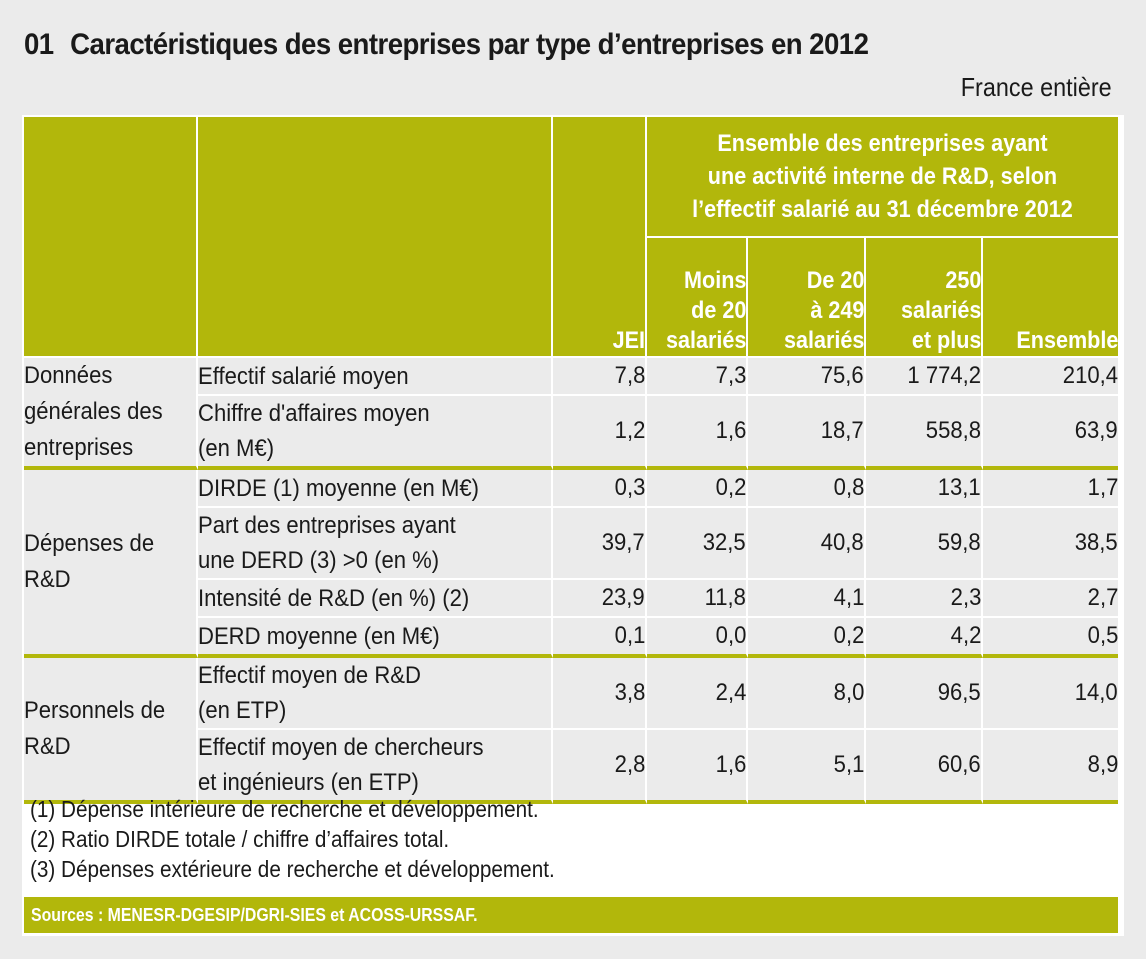  What do you see at coordinates (600, 544) in the screenshot?
I see `value-cell: 39,7` at bounding box center [600, 544].